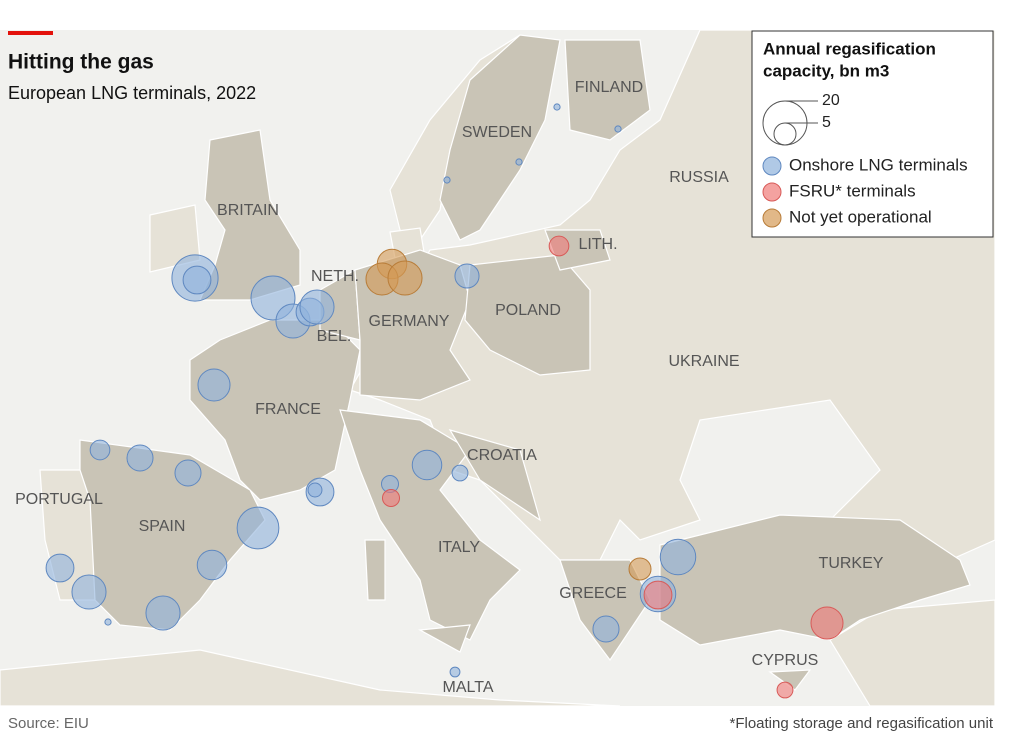  Describe the element at coordinates (597, 244) in the screenshot. I see `country-label: LITH.` at that location.